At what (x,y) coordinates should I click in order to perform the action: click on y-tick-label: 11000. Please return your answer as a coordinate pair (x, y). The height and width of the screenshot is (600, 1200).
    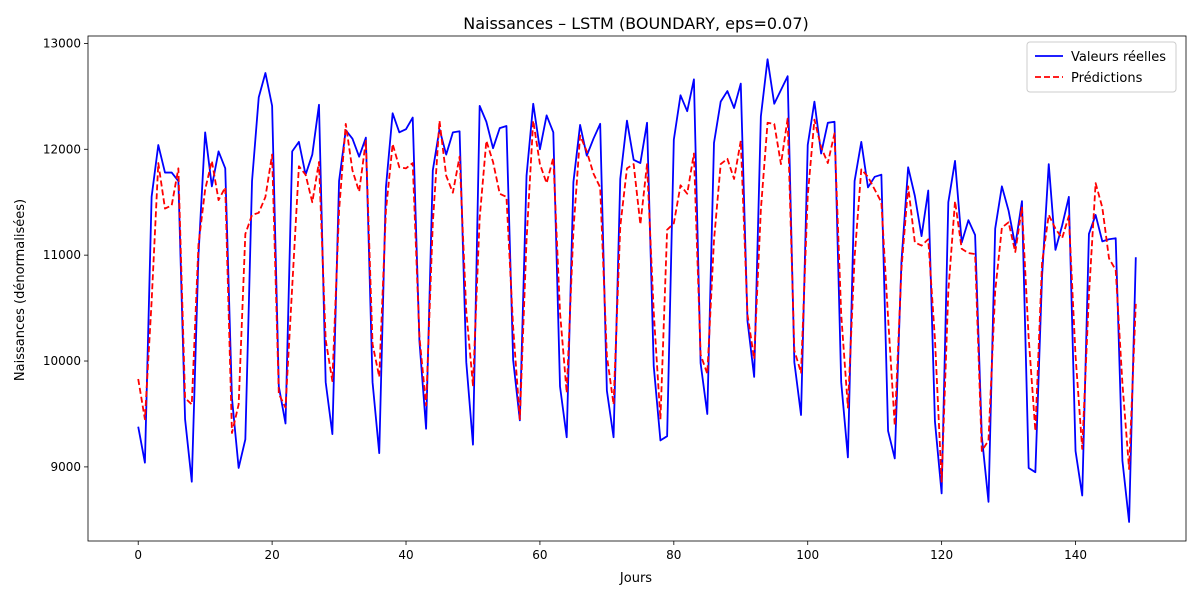
    Looking at the image, I should click on (62, 255).